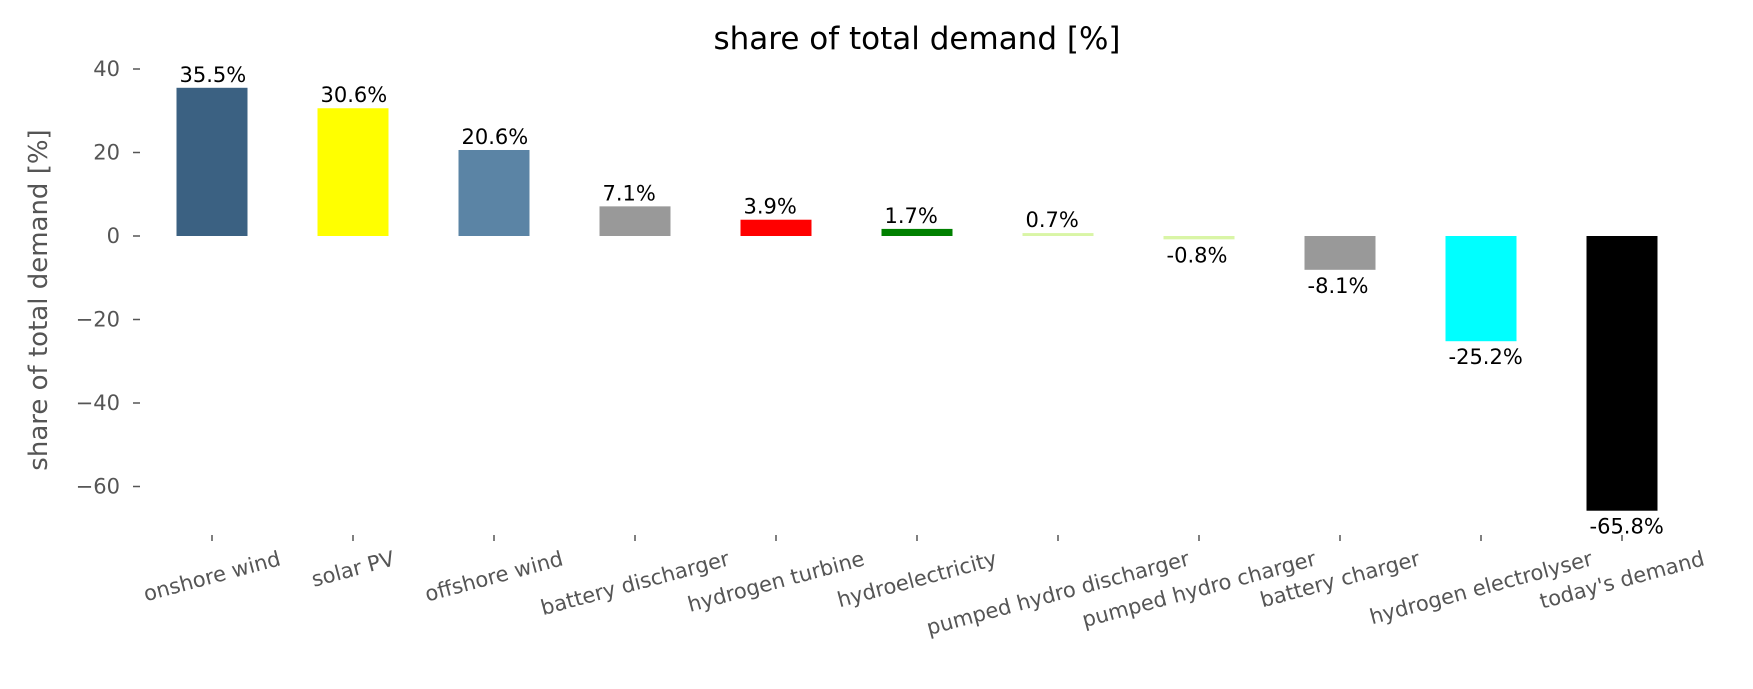  Describe the element at coordinates (98, 487) in the screenshot. I see `y-tick-label: −60` at that location.